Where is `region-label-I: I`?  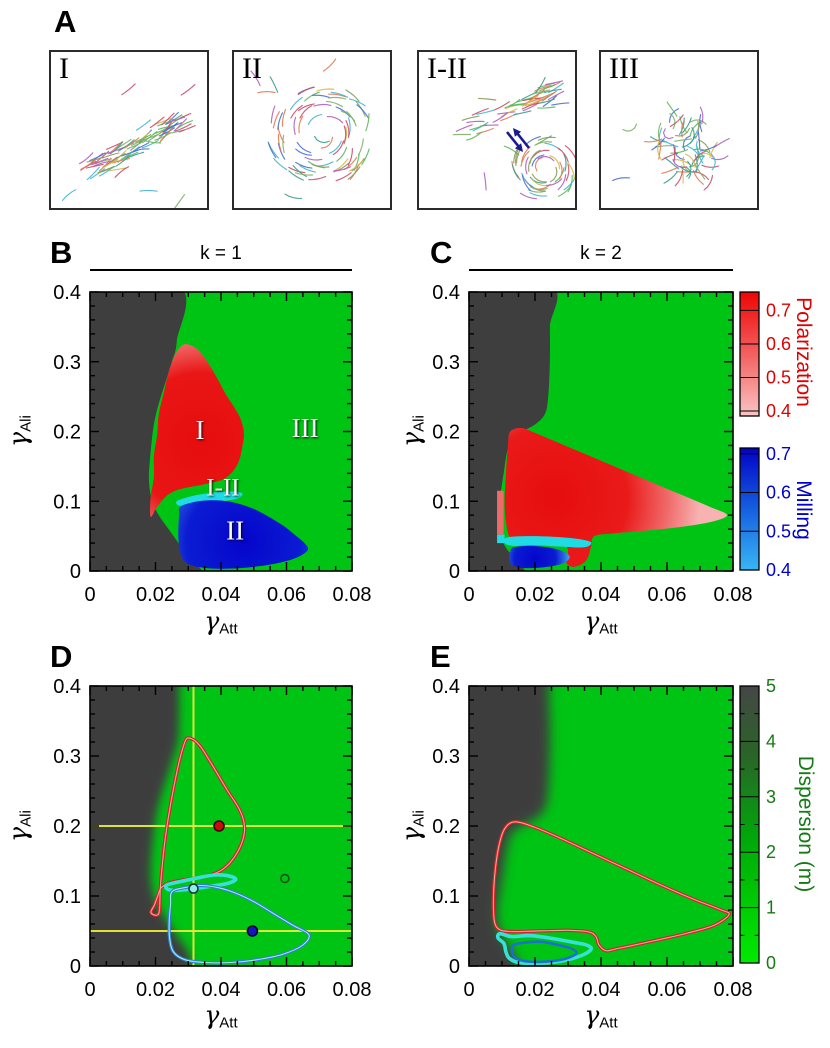 region-label-I: I is located at coordinates (200, 430).